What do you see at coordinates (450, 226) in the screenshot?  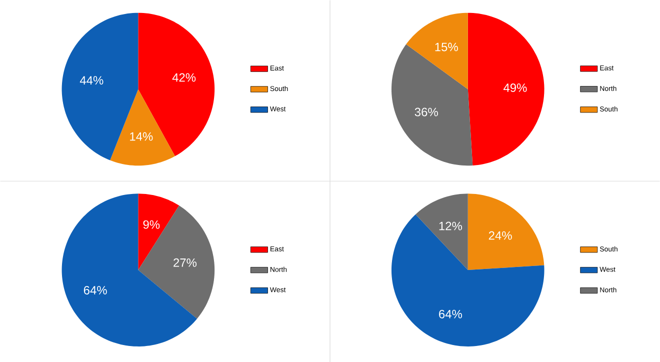 I see `data-label: 12%` at bounding box center [450, 226].